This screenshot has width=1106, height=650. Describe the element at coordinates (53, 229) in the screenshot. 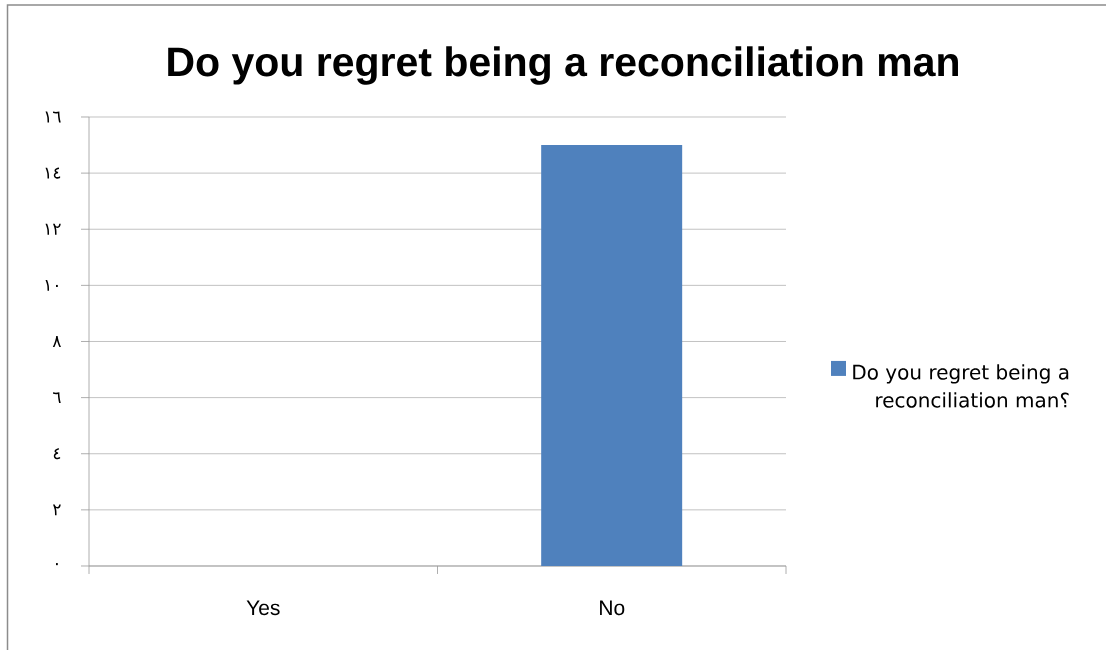

I see `y-tick-label: ١٢` at that location.